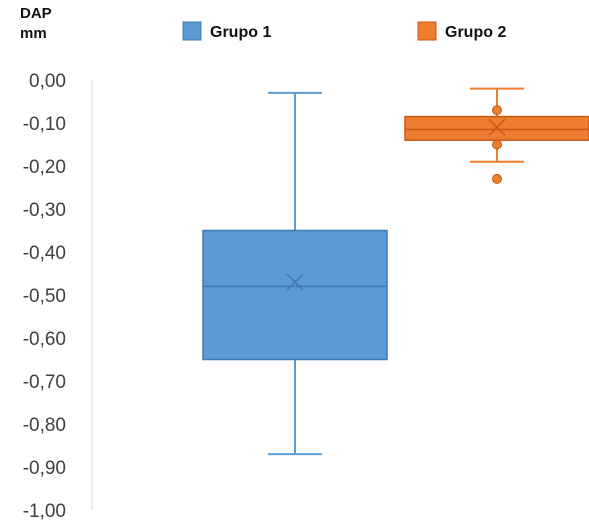 This screenshot has width=589, height=521. I want to click on y-tick-label: -0,50, so click(44, 296).